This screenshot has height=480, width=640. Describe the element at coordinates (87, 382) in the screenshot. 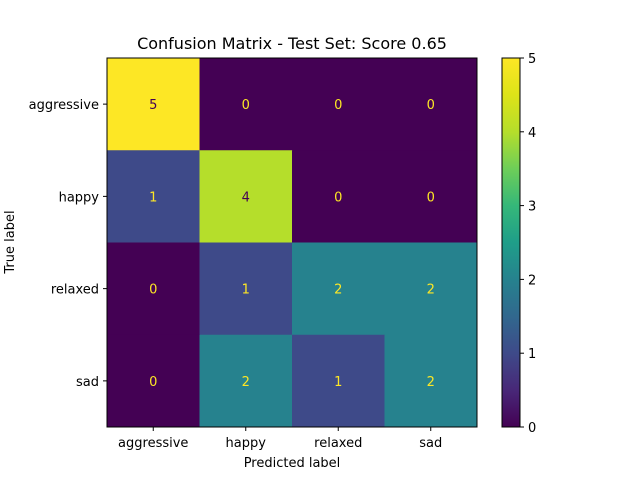

I see `y-tick-label: sad` at that location.